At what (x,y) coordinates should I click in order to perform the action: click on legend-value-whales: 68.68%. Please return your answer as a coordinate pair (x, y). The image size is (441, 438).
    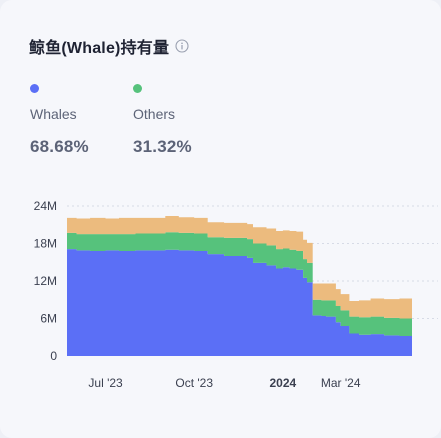
    Looking at the image, I should click on (59, 146).